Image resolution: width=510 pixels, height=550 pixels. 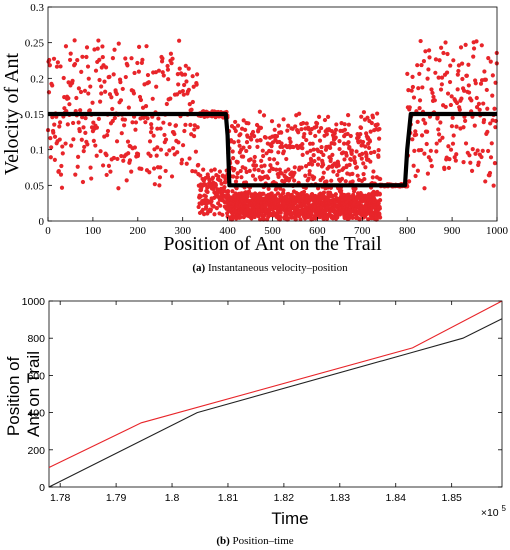 I want to click on x-tick-label: 1.8, so click(x=172, y=498).